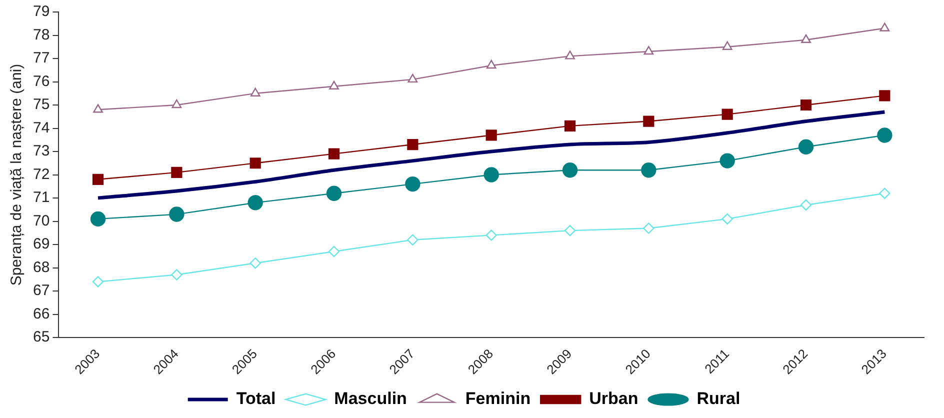 Image resolution: width=944 pixels, height=418 pixels. What do you see at coordinates (41, 58) in the screenshot?
I see `y-tick-label: 77` at bounding box center [41, 58].